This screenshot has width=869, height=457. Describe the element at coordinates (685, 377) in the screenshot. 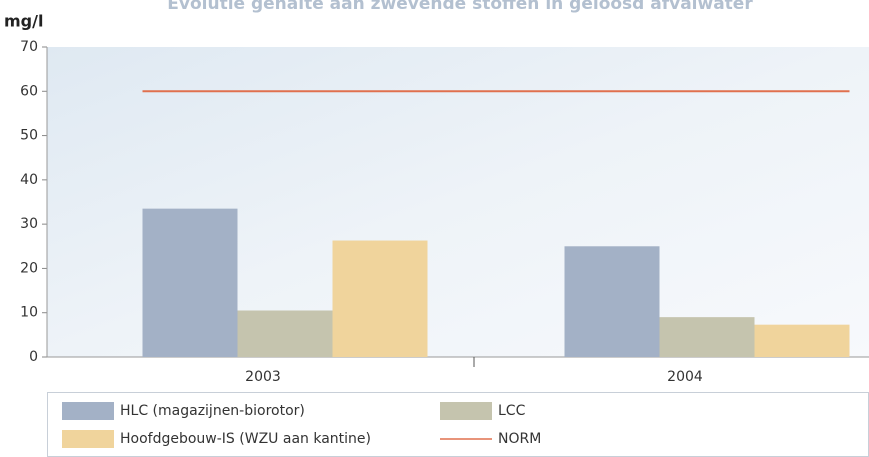

I see `x-tick-label: 2004` at that location.